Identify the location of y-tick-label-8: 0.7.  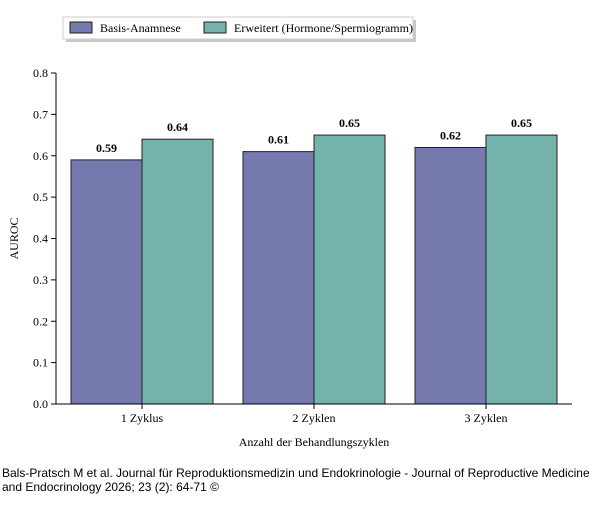
(40, 114).